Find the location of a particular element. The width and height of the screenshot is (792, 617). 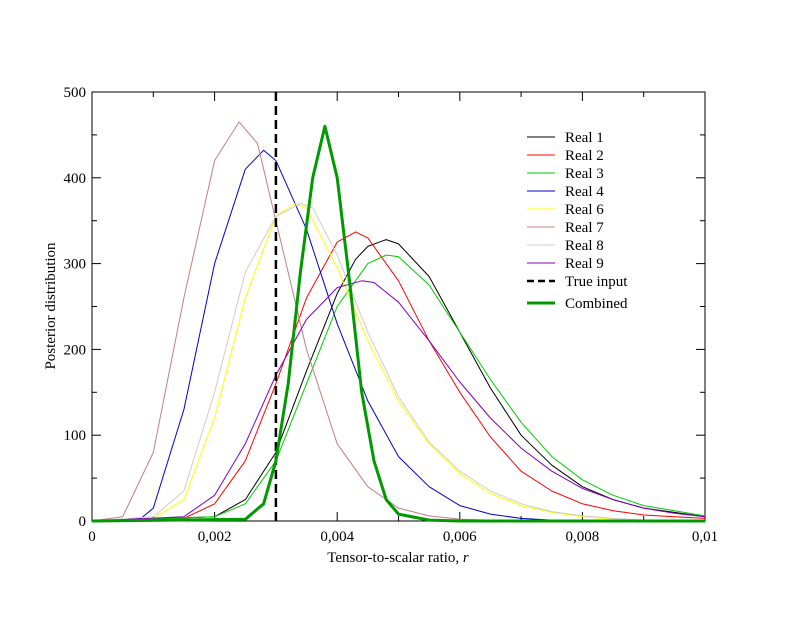

legend-label: Real 2 is located at coordinates (584, 156).